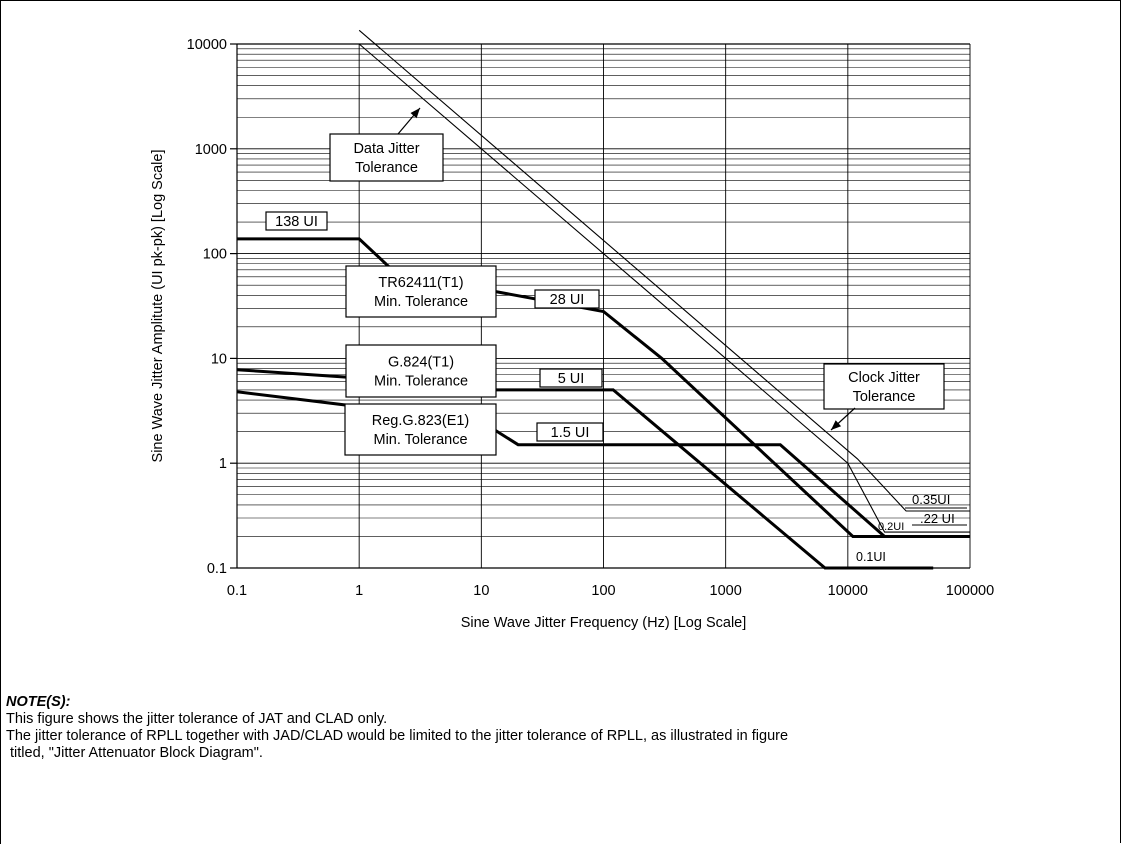  I want to click on label-138-ui: 138 UI, so click(296, 221).